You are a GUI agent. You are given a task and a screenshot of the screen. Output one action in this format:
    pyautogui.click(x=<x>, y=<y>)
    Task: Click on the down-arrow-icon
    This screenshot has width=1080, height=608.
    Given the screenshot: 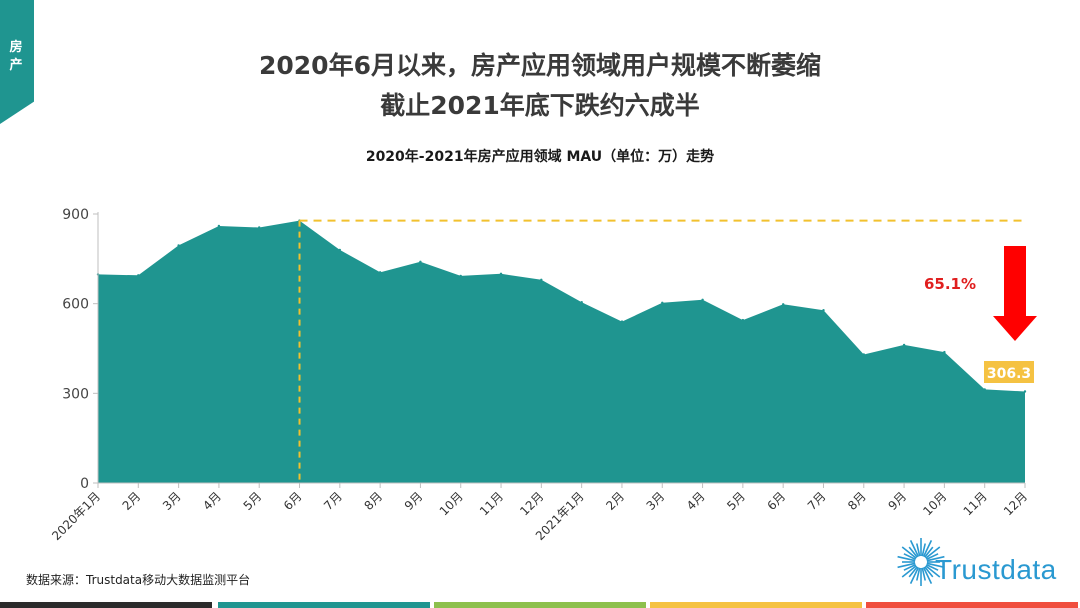 What is the action you would take?
    pyautogui.click(x=1015, y=293)
    